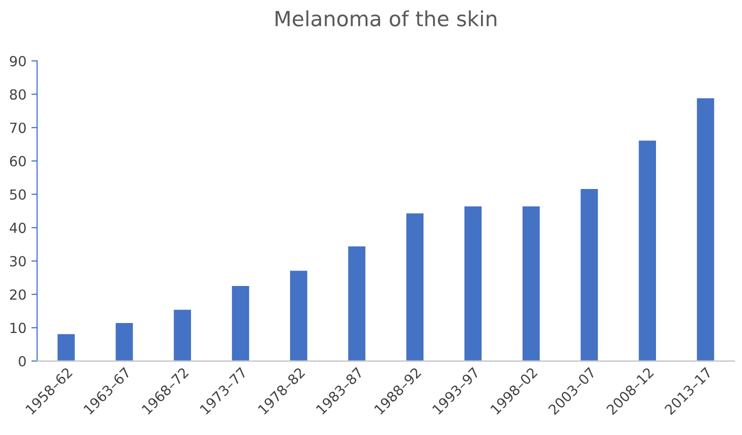 Image resolution: width=742 pixels, height=435 pixels. I want to click on y-tick-label: 30, so click(18, 261).